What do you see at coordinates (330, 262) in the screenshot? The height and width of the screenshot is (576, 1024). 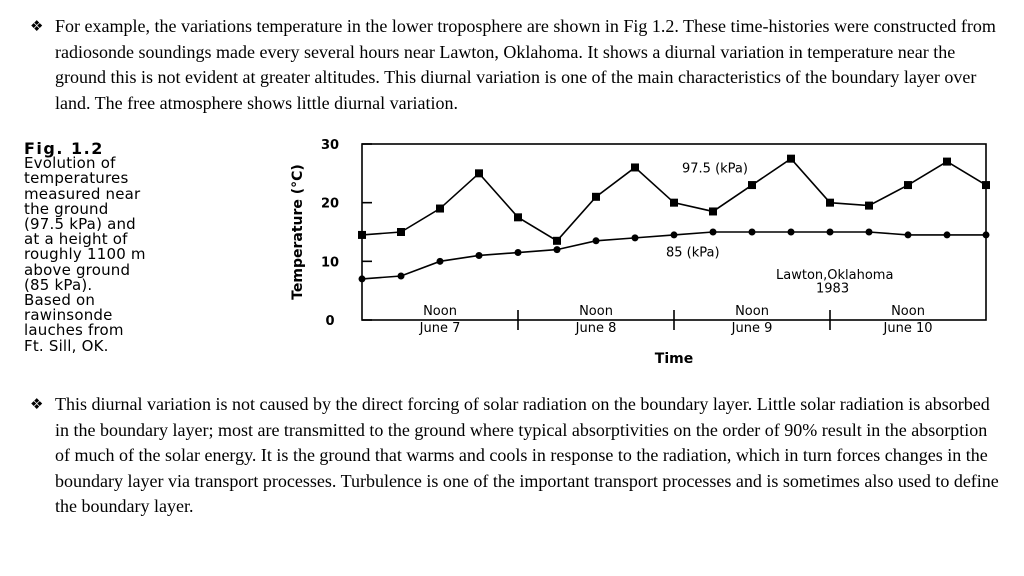 I see `y-tick-label: 10` at bounding box center [330, 262].